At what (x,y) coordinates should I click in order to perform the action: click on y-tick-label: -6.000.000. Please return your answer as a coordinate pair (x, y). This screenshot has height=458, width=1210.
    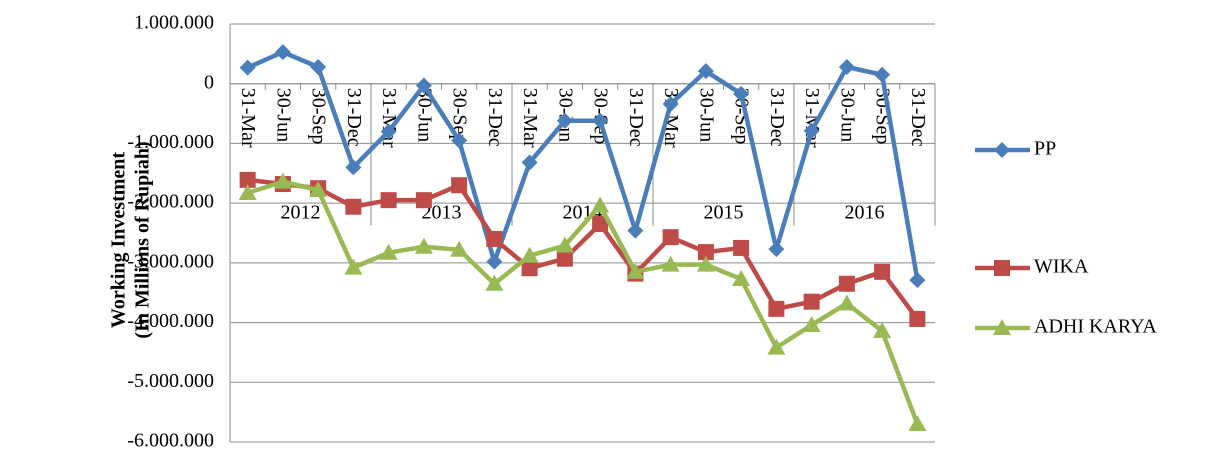
    Looking at the image, I should click on (170, 441).